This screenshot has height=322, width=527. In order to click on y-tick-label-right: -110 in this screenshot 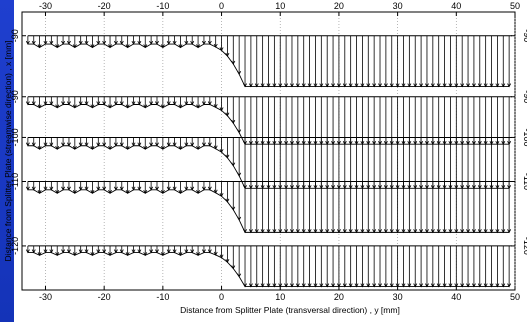, I will do `click(524, 181)`.